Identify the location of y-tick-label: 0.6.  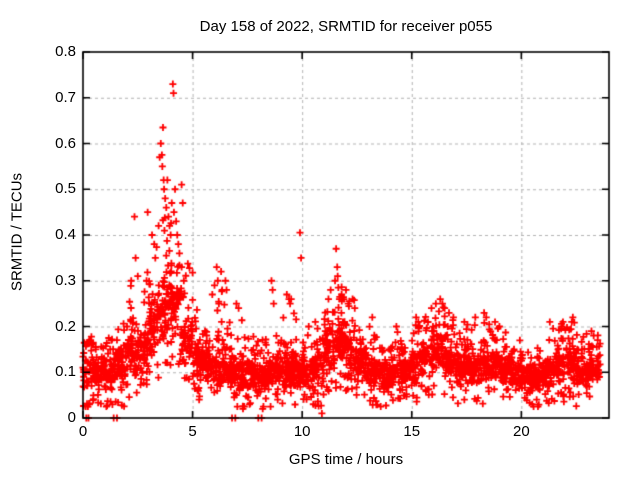
(65, 143).